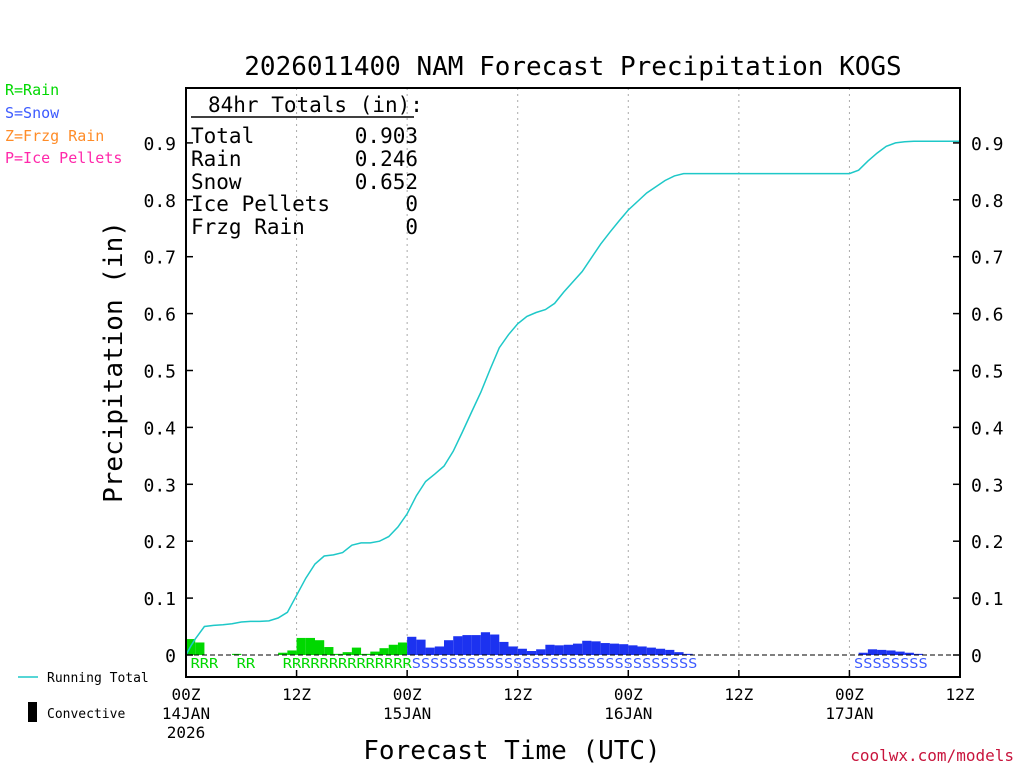  I want to click on totals-ice-pellets-label: Ice Pellets, so click(260, 204).